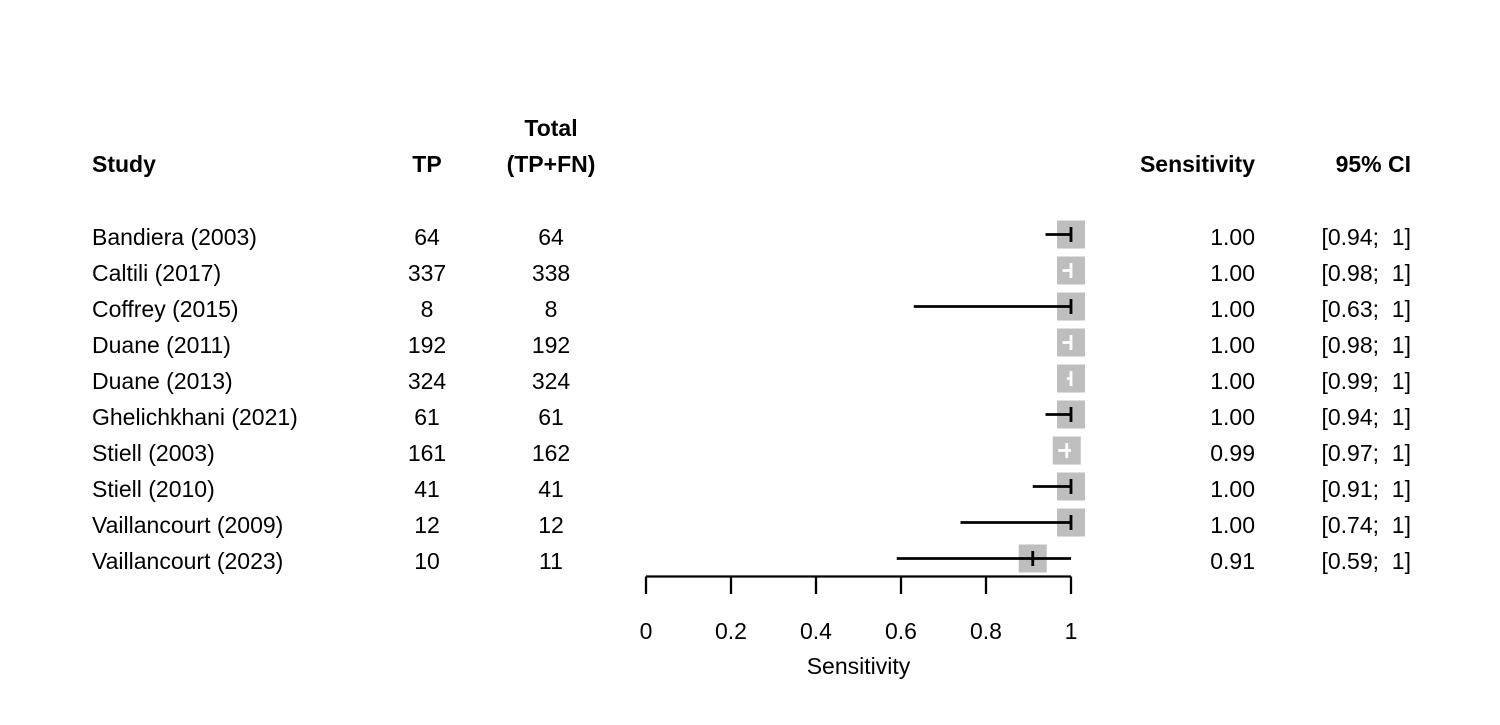 This screenshot has height=725, width=1500. What do you see at coordinates (750, 453) in the screenshot?
I see `table-row: Stiell (2003) 161 162 0.99 [0.97; 1]` at bounding box center [750, 453].